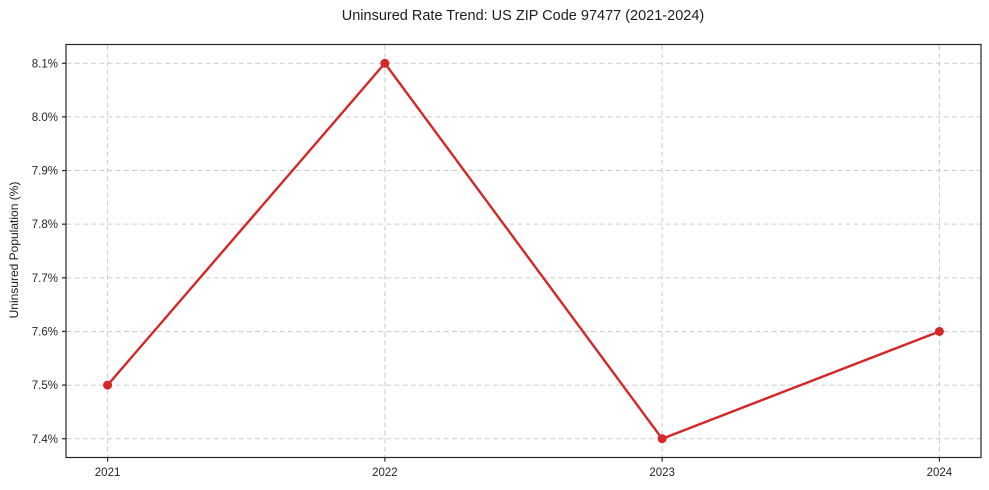  Describe the element at coordinates (45, 118) in the screenshot. I see `y-tick-label: 8.0%` at that location.